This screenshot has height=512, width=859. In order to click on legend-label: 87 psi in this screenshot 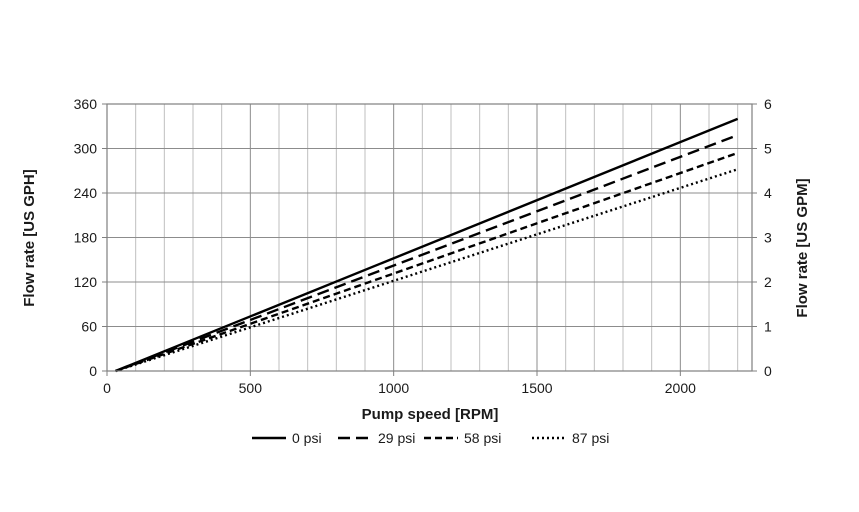, I will do `click(590, 438)`.